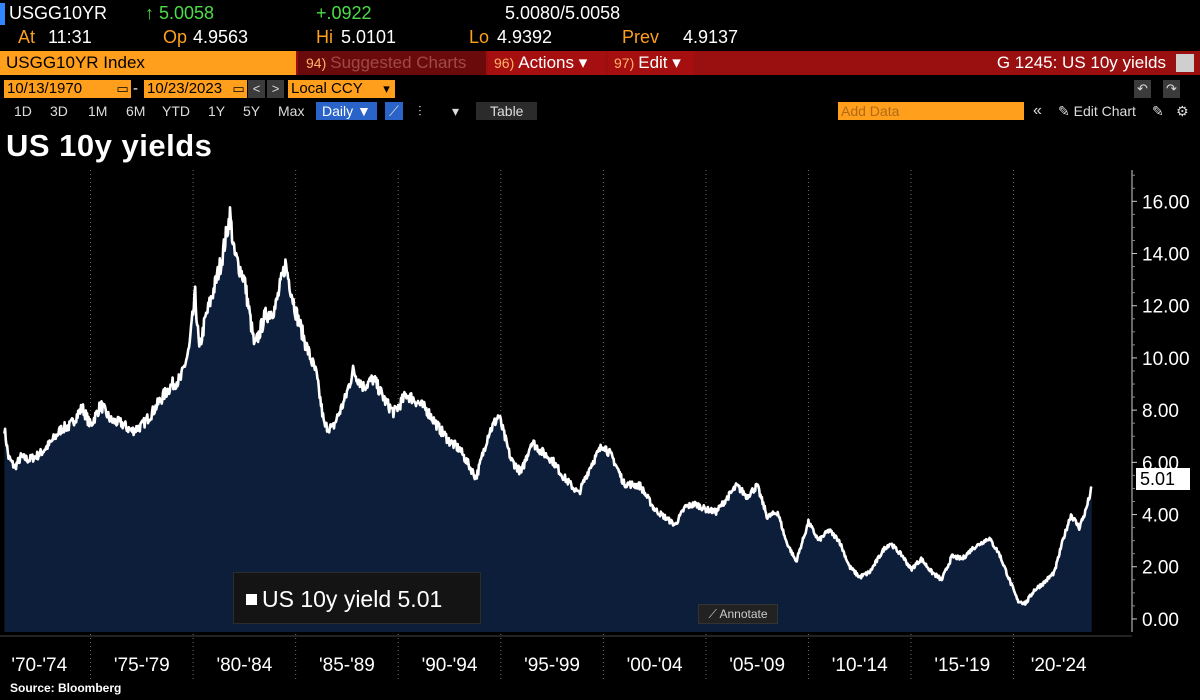 The height and width of the screenshot is (700, 1200). What do you see at coordinates (711, 37) in the screenshot?
I see `prev-value: 4.9137` at bounding box center [711, 37].